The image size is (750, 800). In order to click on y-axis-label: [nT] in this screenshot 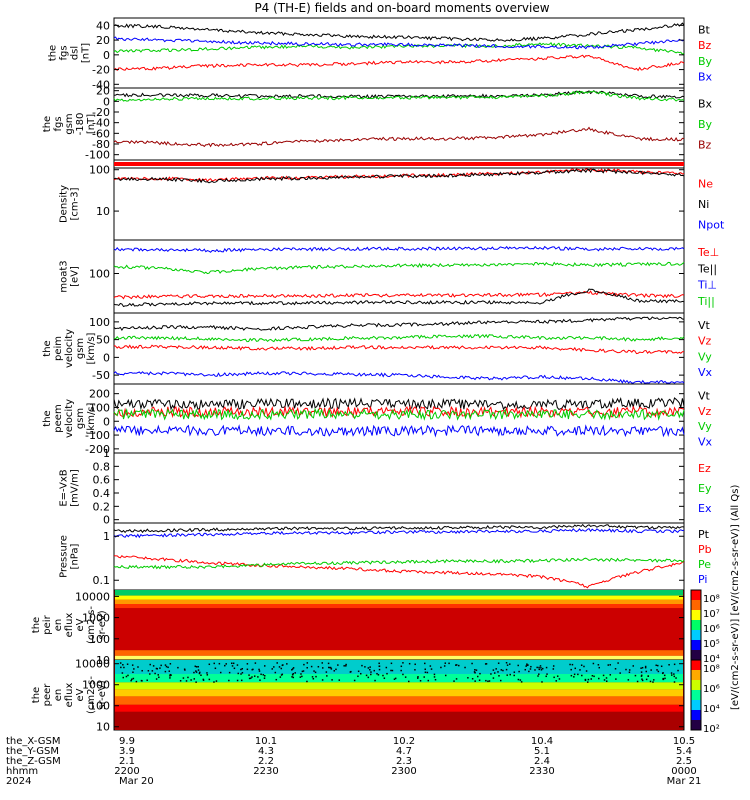, I will do `click(86, 53)`.